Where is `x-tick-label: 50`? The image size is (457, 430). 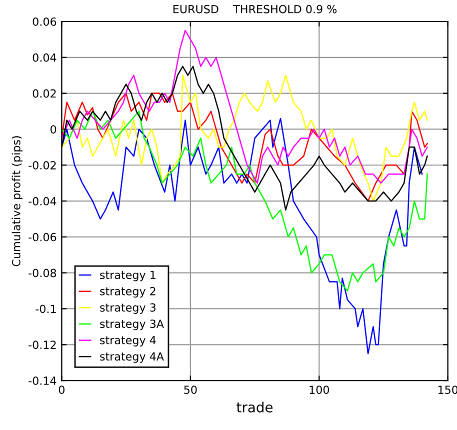
x-tick-label: 50 is located at coordinates (190, 390).